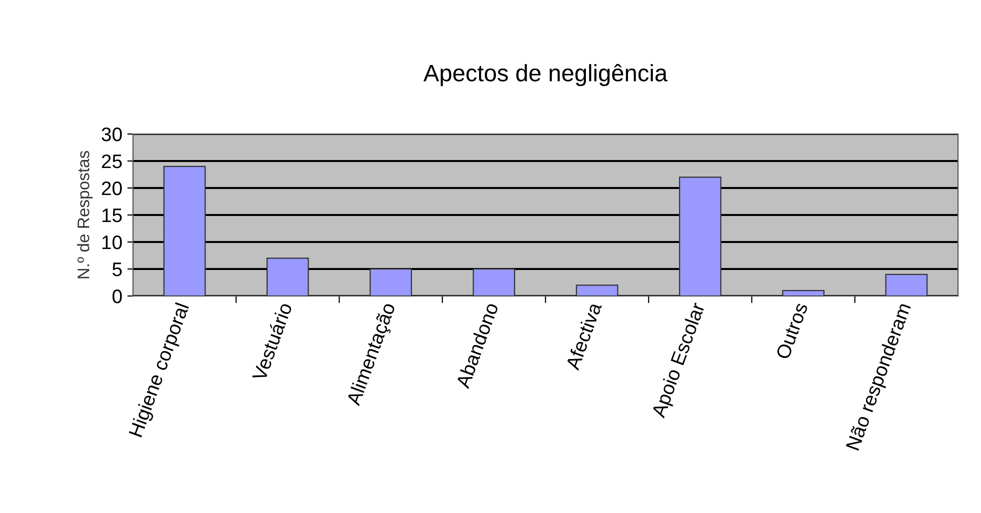 This screenshot has height=513, width=981. Describe the element at coordinates (117, 269) in the screenshot. I see `y-tick-label: 5` at that location.